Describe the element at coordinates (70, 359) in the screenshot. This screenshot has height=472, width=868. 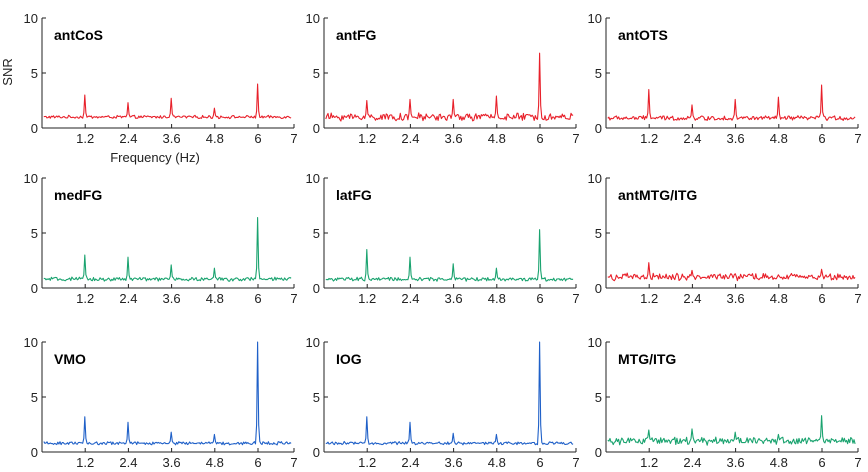
I see `panel-title: VMO` at that location.